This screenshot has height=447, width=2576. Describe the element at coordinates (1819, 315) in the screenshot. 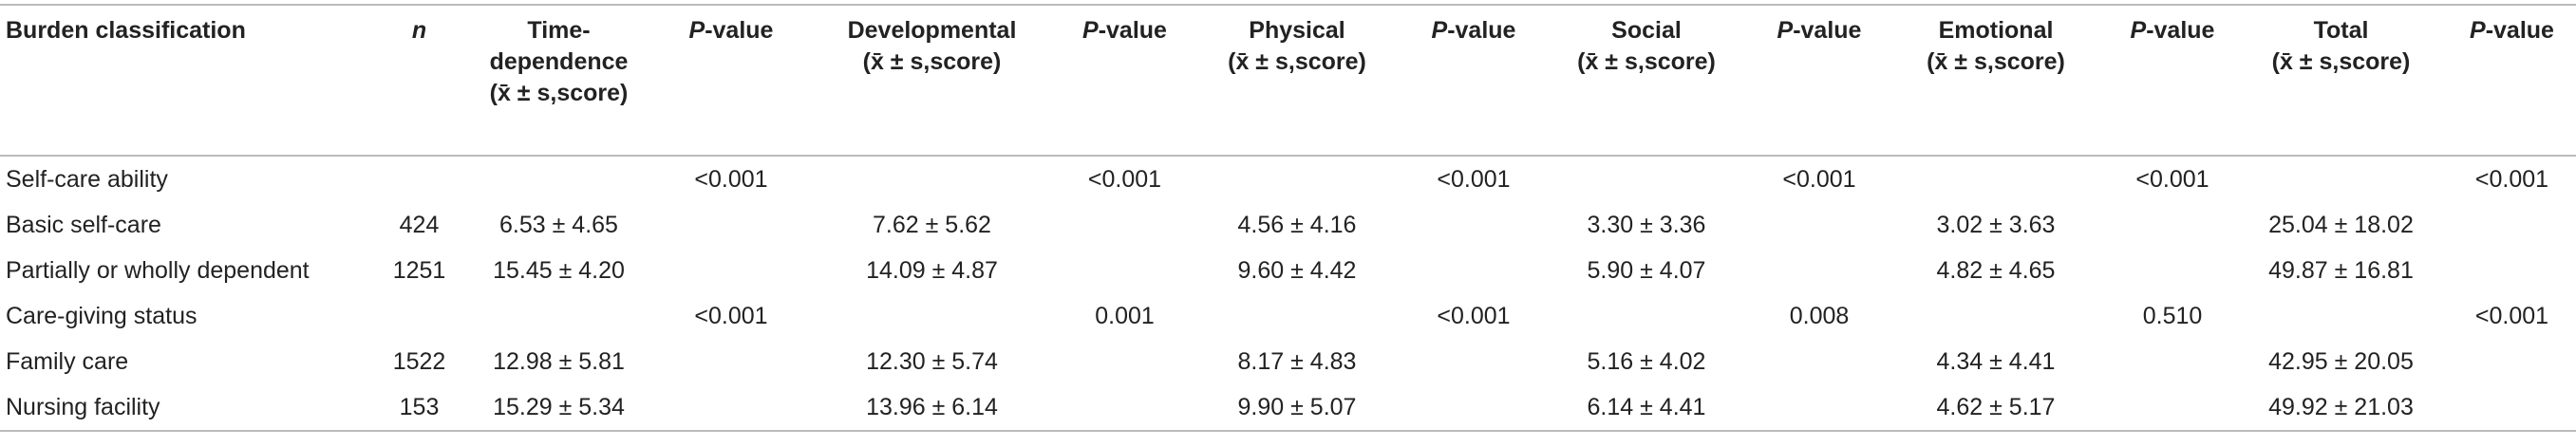

I see `table-cell: 0.008` at that location.